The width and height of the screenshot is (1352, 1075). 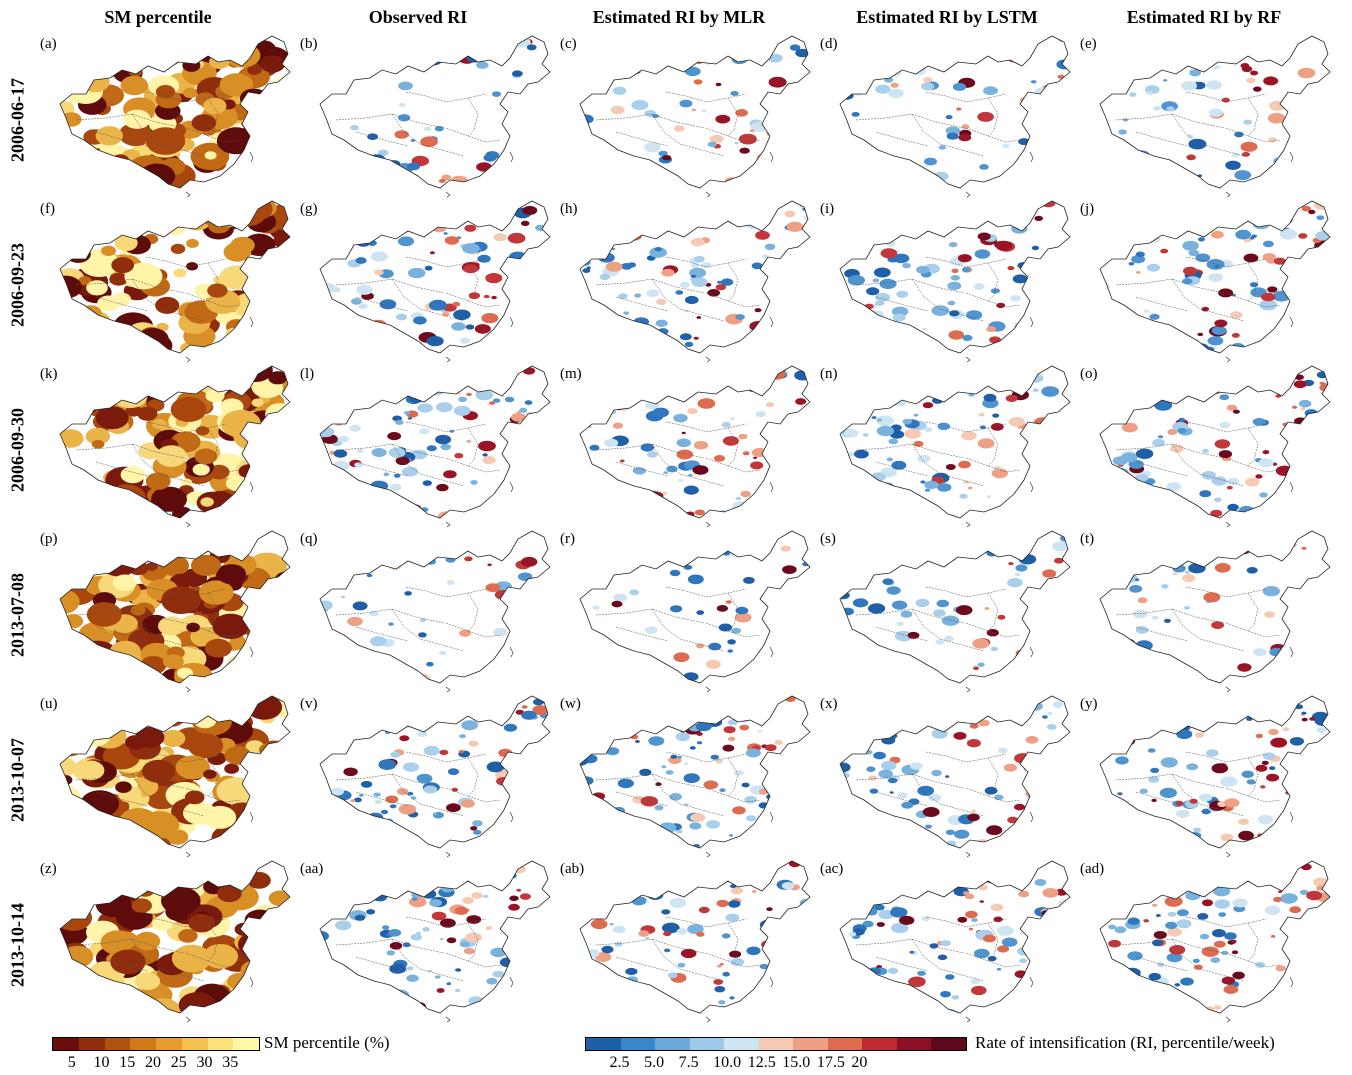 I want to click on sm-legend: SM percentile (%) 5 10 15 20 25 30 35, so click(x=242, y=1054).